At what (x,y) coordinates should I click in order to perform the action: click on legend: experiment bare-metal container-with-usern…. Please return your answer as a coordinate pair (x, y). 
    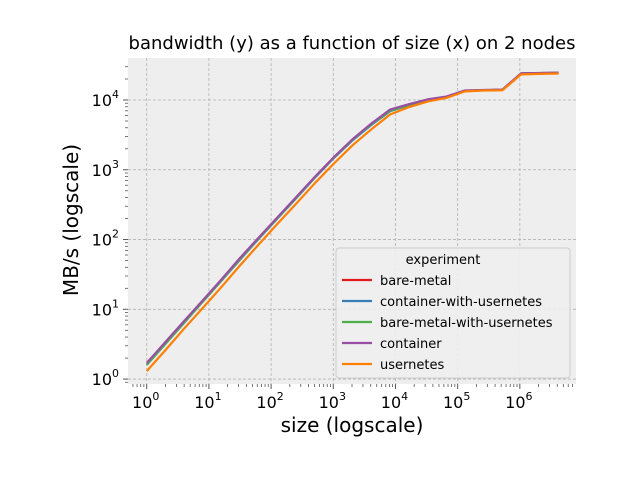
    Looking at the image, I should click on (453, 313).